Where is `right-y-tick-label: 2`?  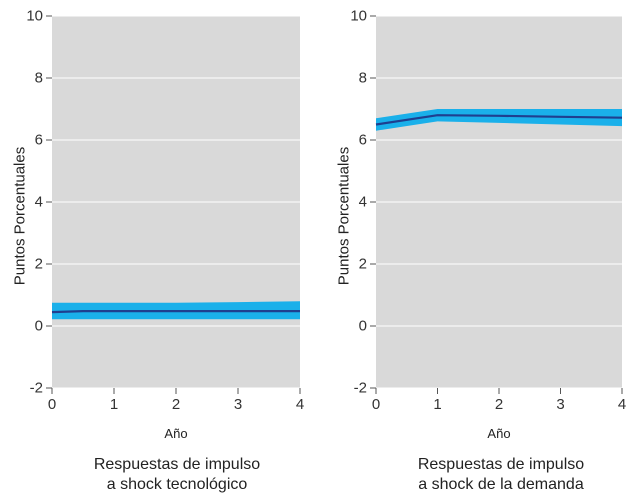
right-y-tick-label: 2 is located at coordinates (363, 264).